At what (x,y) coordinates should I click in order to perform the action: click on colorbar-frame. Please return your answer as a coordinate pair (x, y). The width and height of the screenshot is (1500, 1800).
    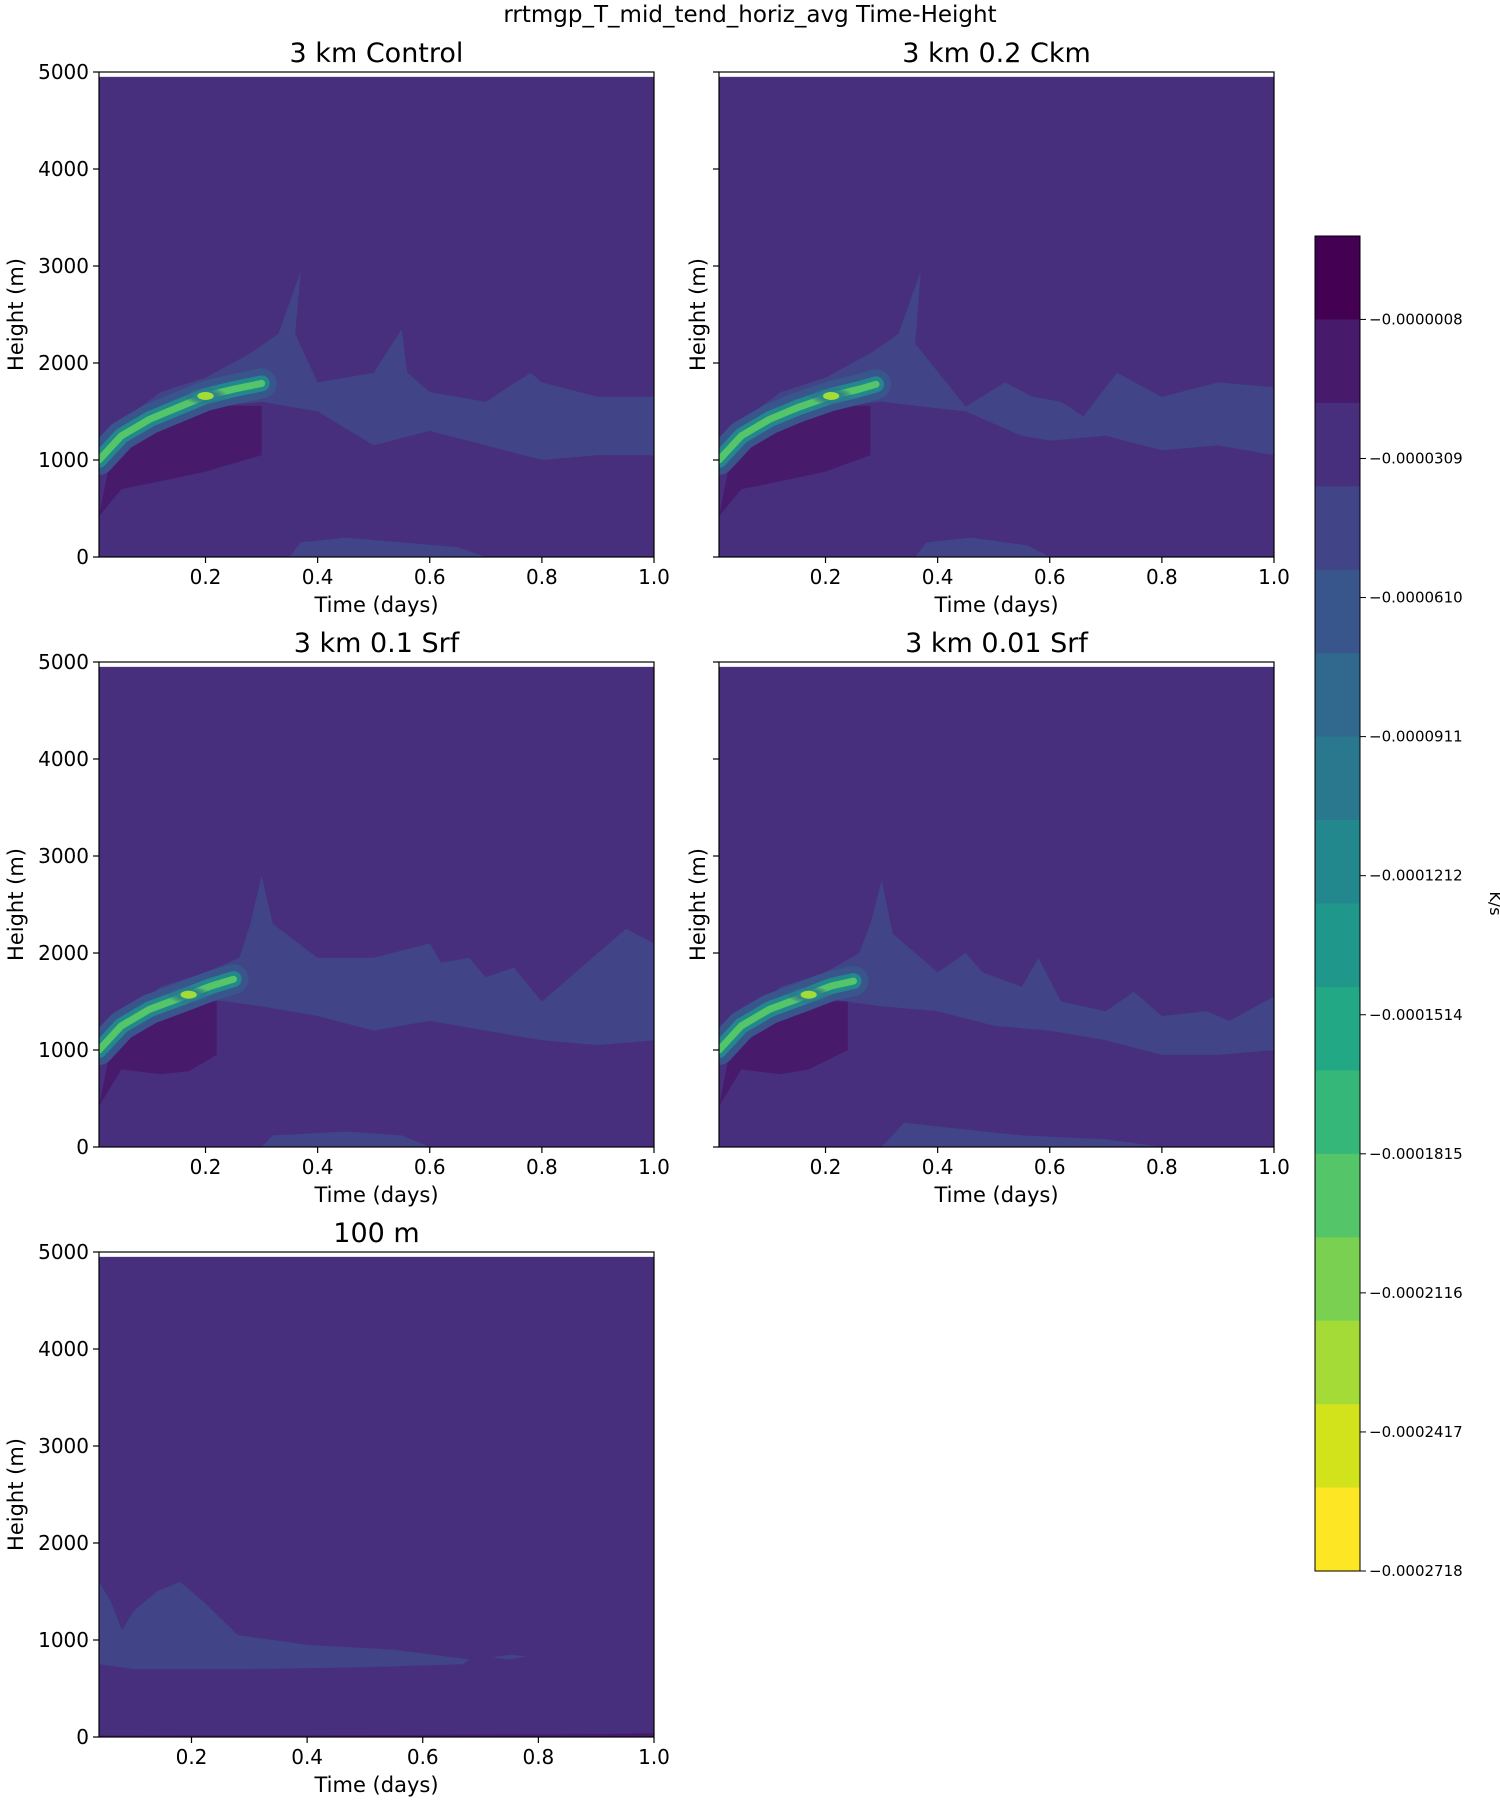
    Looking at the image, I should click on (1337, 903).